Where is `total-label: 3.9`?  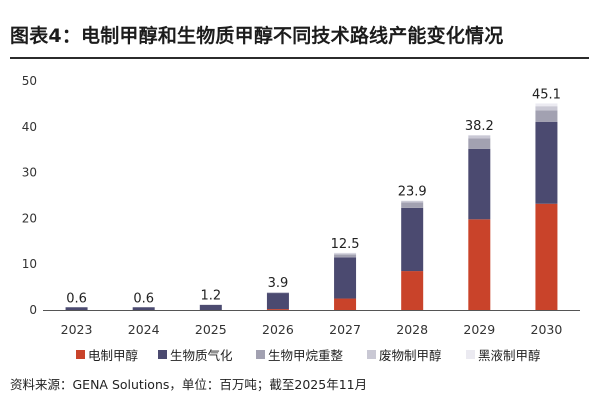
total-label: 3.9 is located at coordinates (278, 283).